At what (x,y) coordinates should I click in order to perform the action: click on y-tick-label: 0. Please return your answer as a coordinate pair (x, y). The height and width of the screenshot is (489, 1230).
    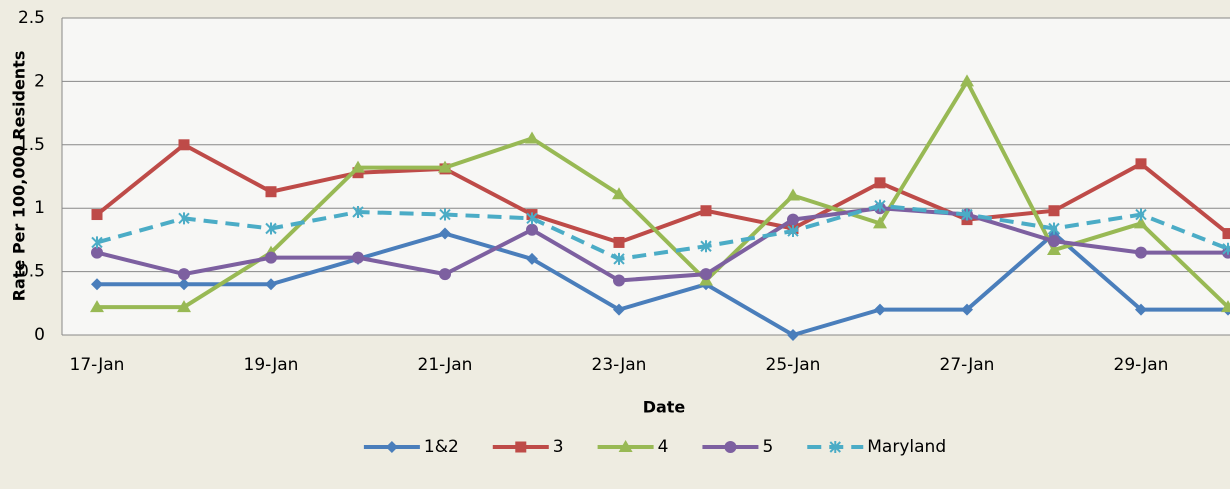
    Looking at the image, I should click on (39, 335).